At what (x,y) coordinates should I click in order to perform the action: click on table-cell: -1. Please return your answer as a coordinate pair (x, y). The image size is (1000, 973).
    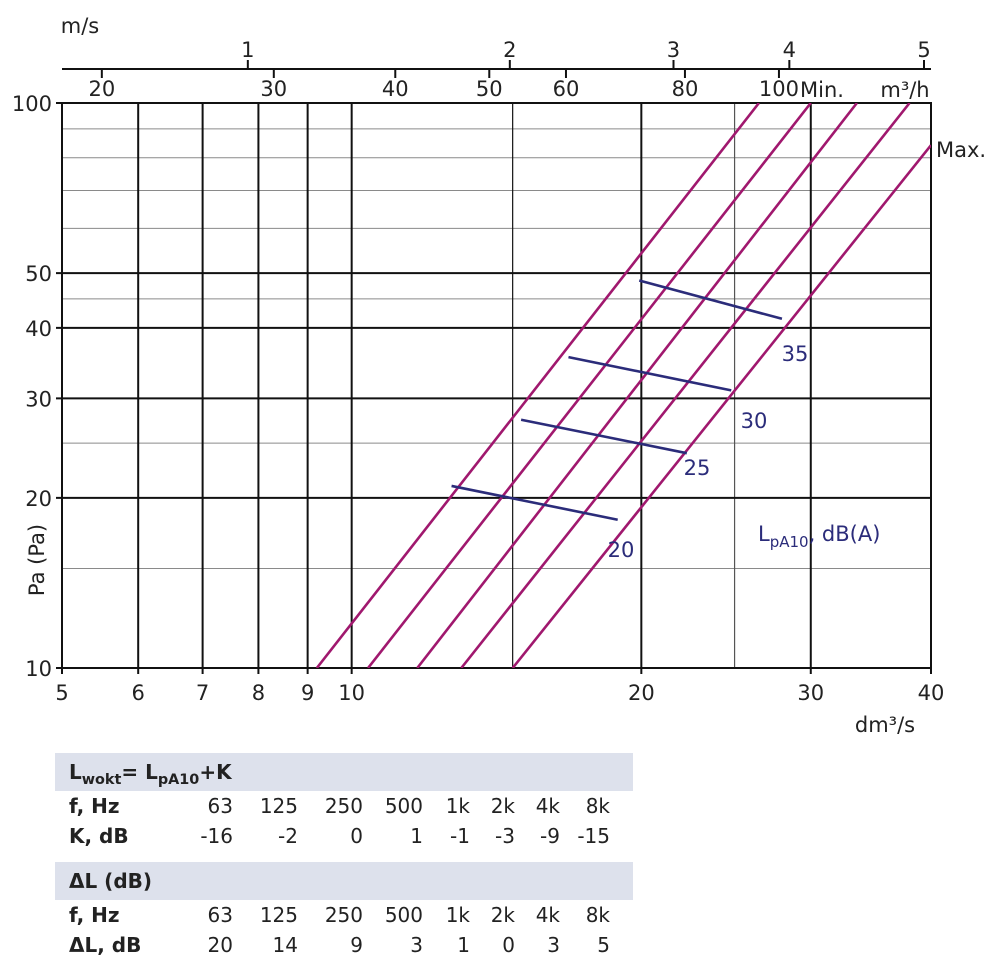
    Looking at the image, I should click on (460, 836).